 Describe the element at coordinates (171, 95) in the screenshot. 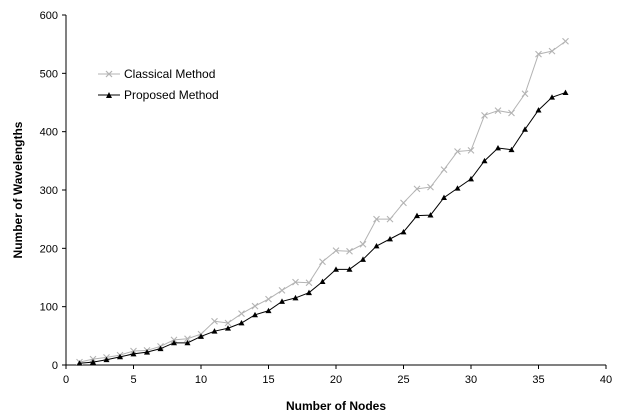

I see `legend-label-proposed: Proposed Method` at that location.